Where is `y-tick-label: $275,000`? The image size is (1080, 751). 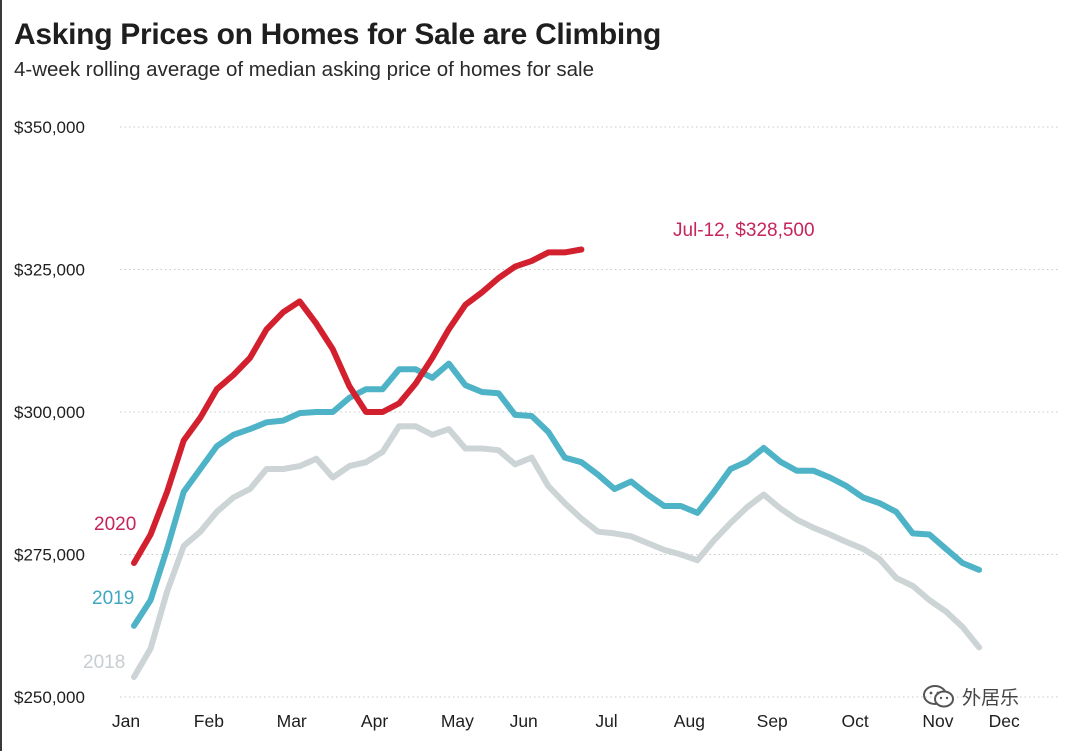
y-tick-label: $275,000 is located at coordinates (49, 555).